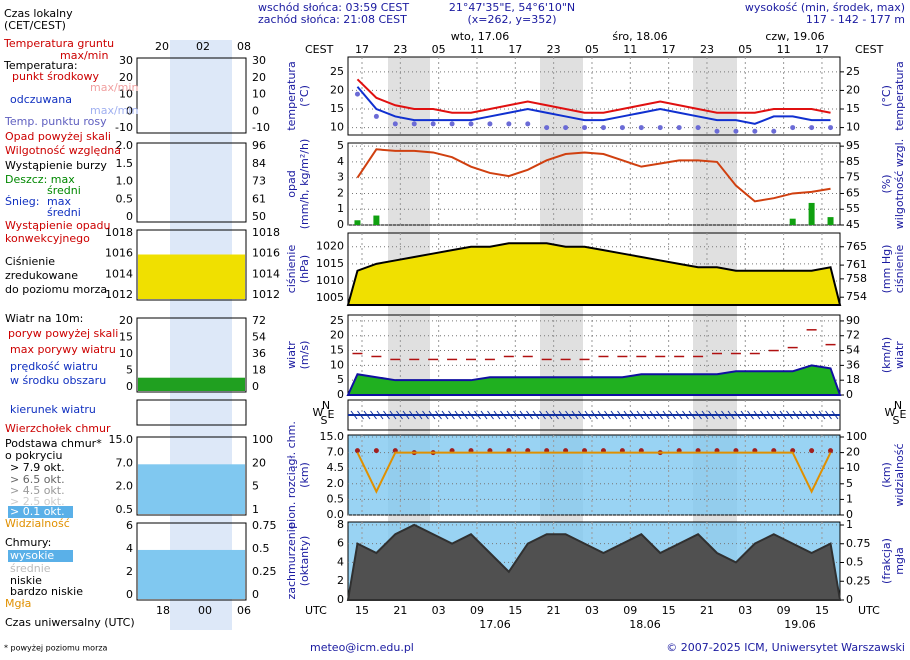  What do you see at coordinates (266, 273) in the screenshot?
I see `thumb-y2tick: 1014` at bounding box center [266, 273].